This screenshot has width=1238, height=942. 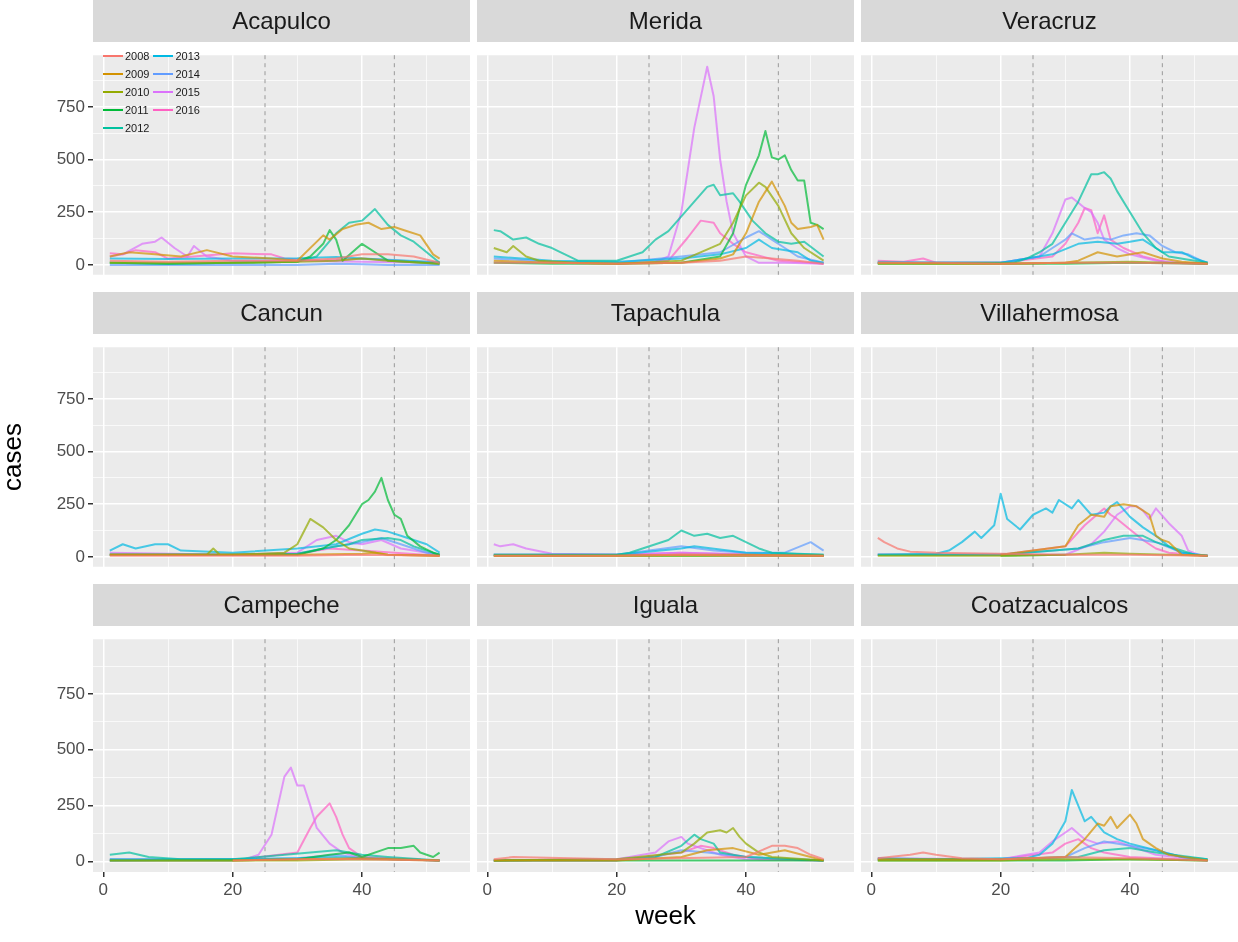 I want to click on legend-label: 2014, so click(x=187, y=74).